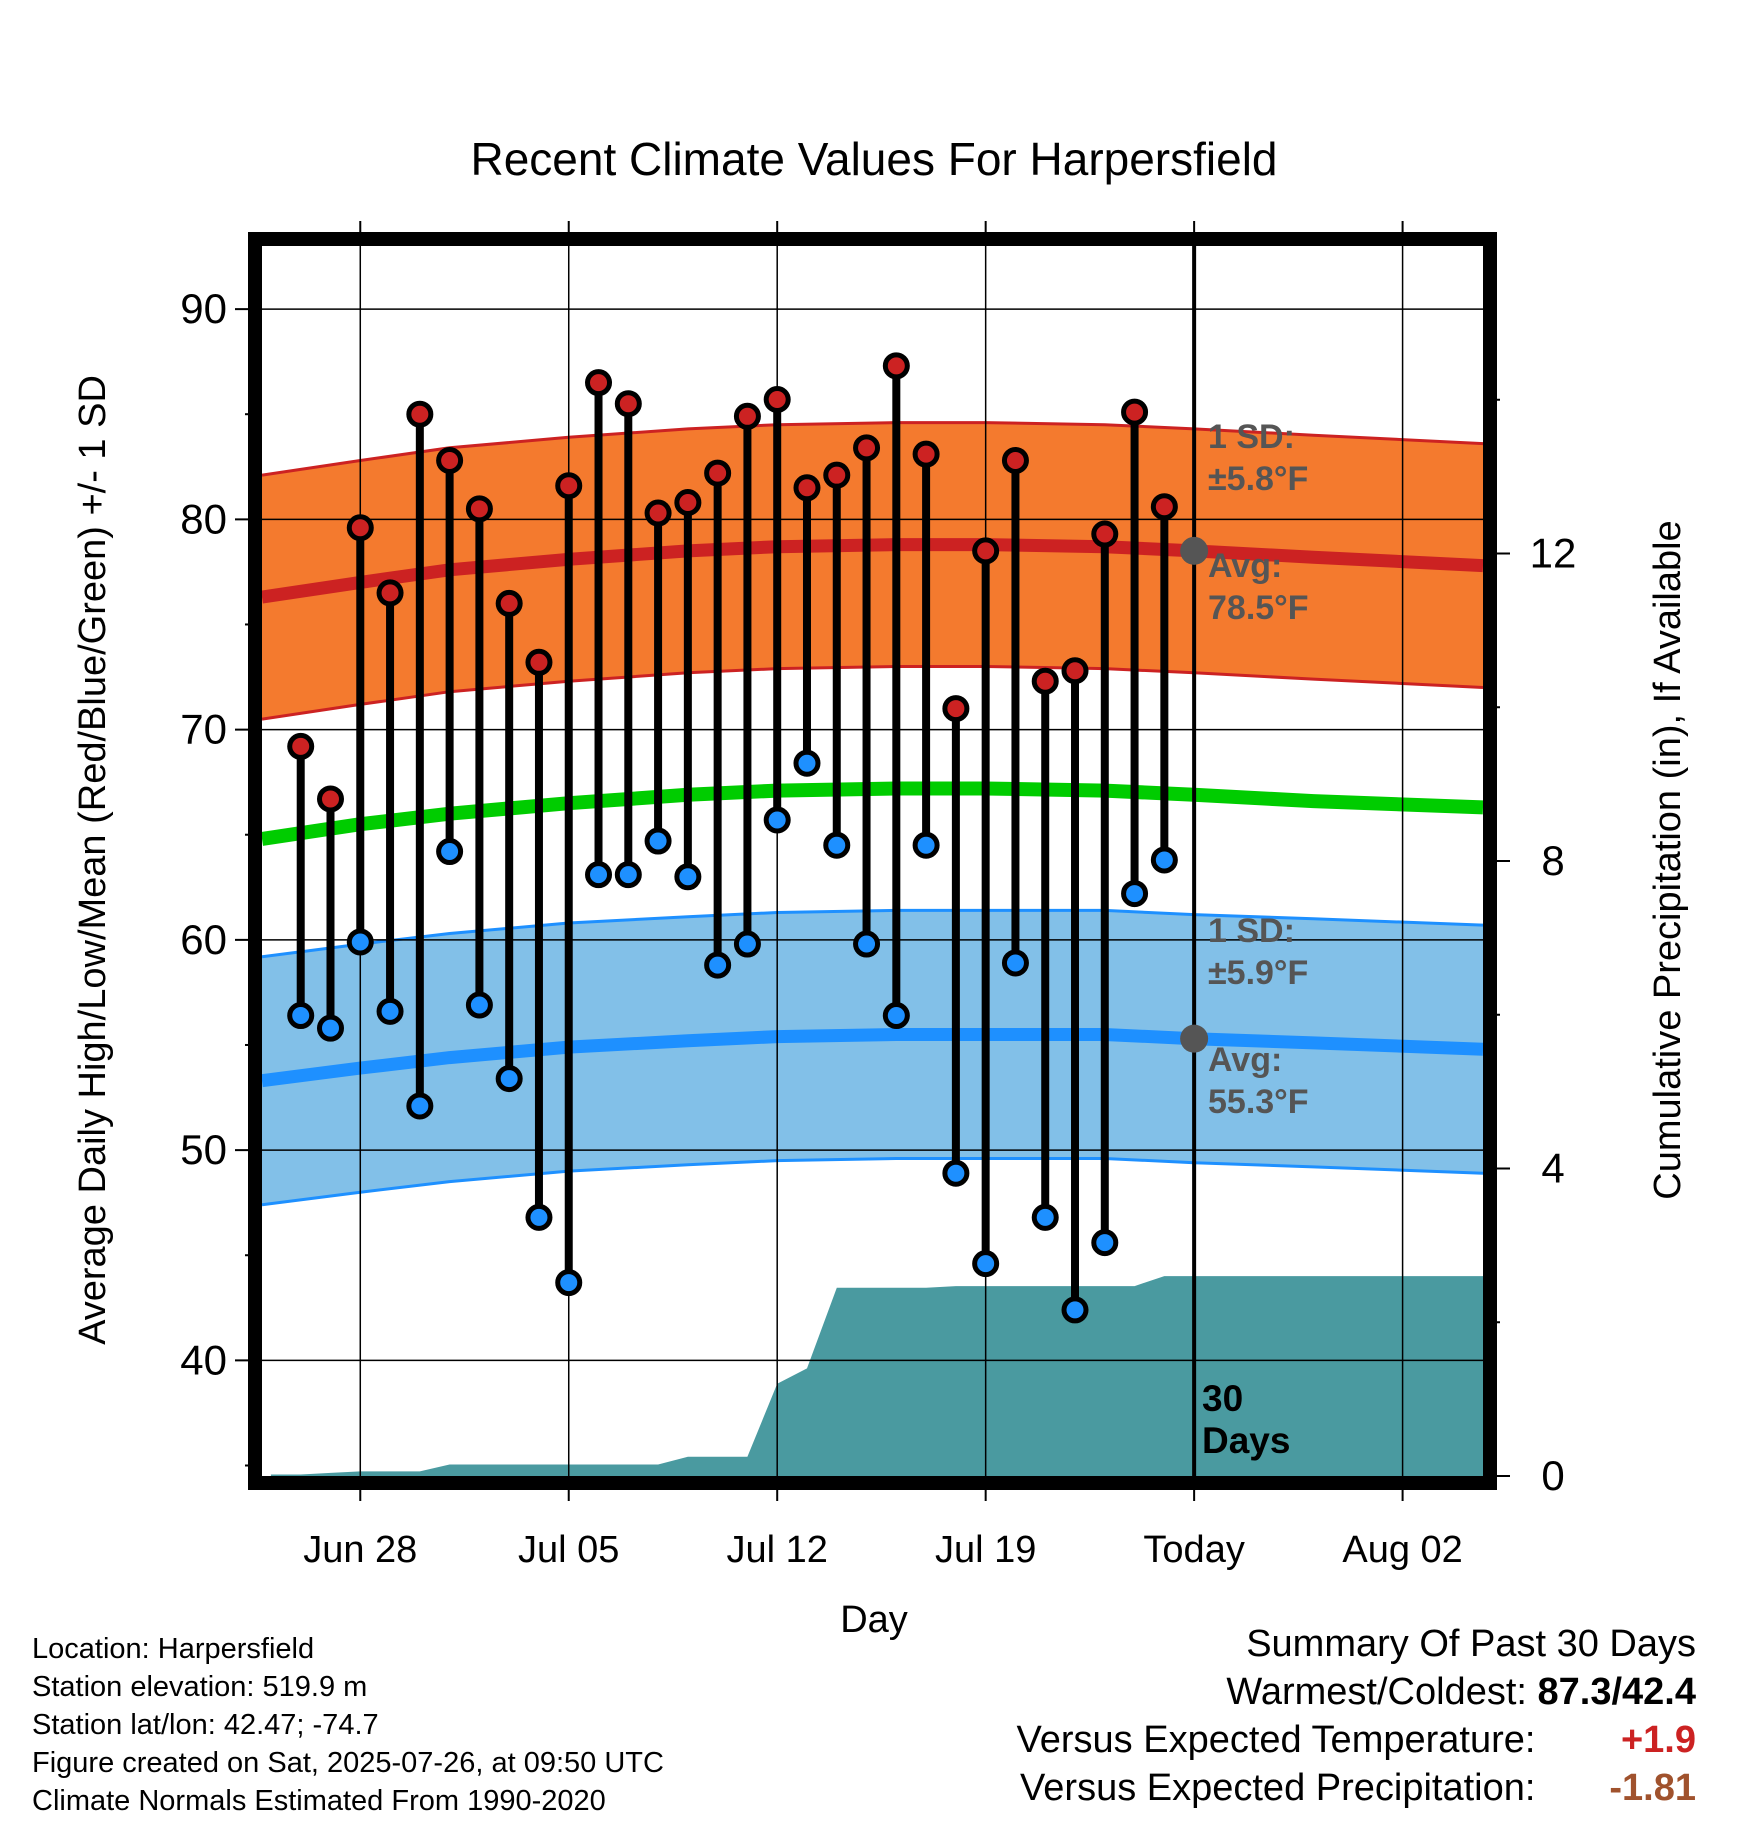  Describe the element at coordinates (1276, 1740) in the screenshot. I see `temp-label: Versus Expected Temperature:` at that location.